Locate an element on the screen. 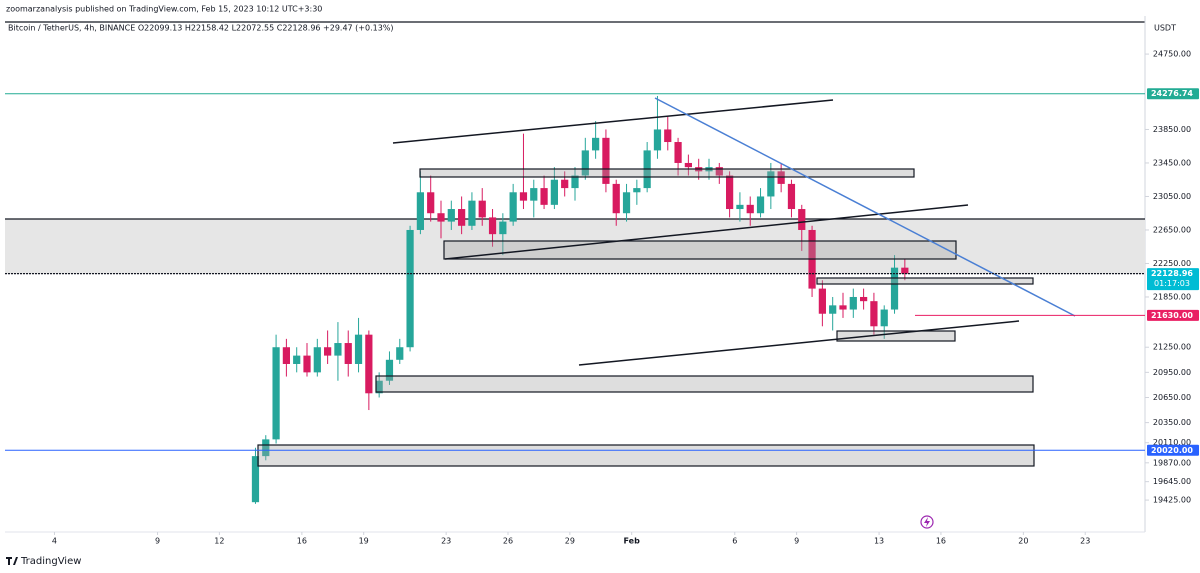 The image size is (1200, 573). y-tick-label: 20950.00 is located at coordinates (1172, 372).